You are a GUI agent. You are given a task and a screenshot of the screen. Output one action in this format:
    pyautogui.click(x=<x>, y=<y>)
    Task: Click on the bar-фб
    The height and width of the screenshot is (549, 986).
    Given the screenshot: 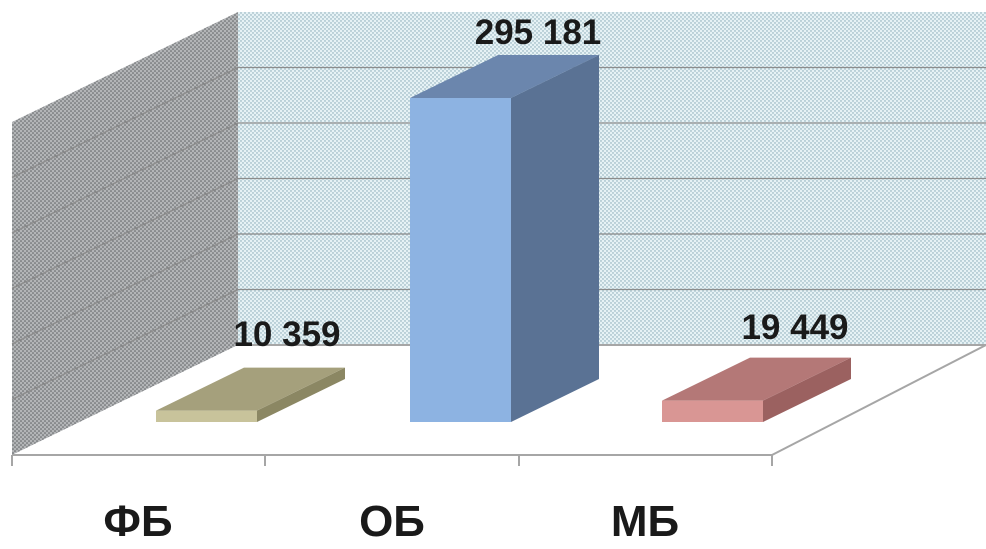 What is the action you would take?
    pyautogui.click(x=250, y=394)
    